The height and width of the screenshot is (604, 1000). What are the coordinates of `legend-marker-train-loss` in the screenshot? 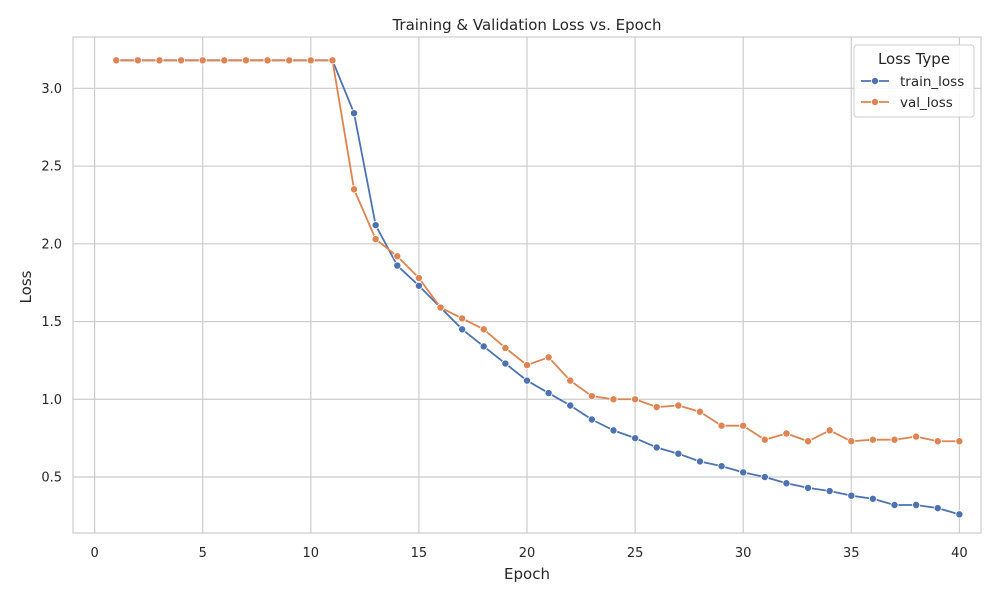 It's located at (875, 81).